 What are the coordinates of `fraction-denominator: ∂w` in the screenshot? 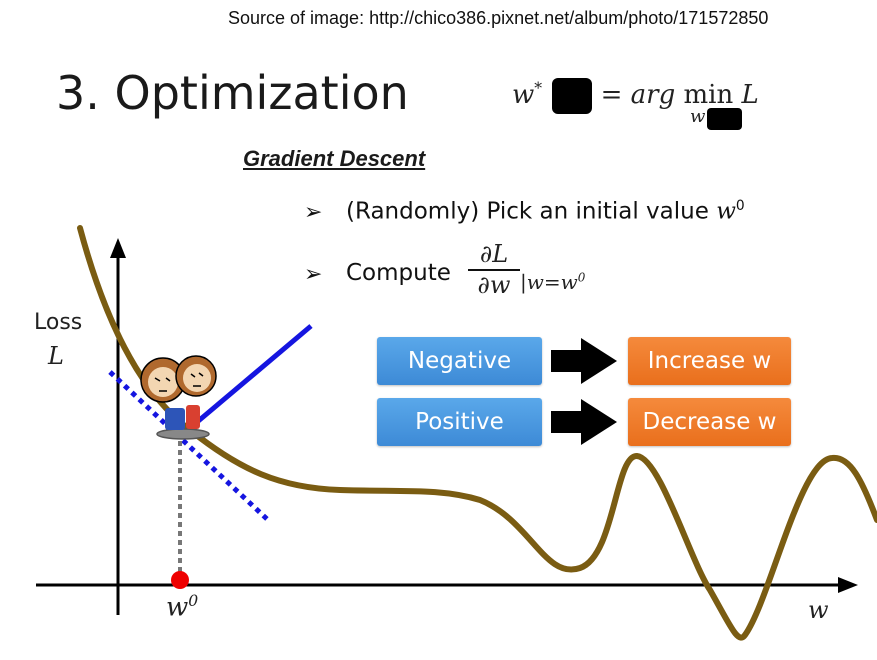 It's located at (494, 285).